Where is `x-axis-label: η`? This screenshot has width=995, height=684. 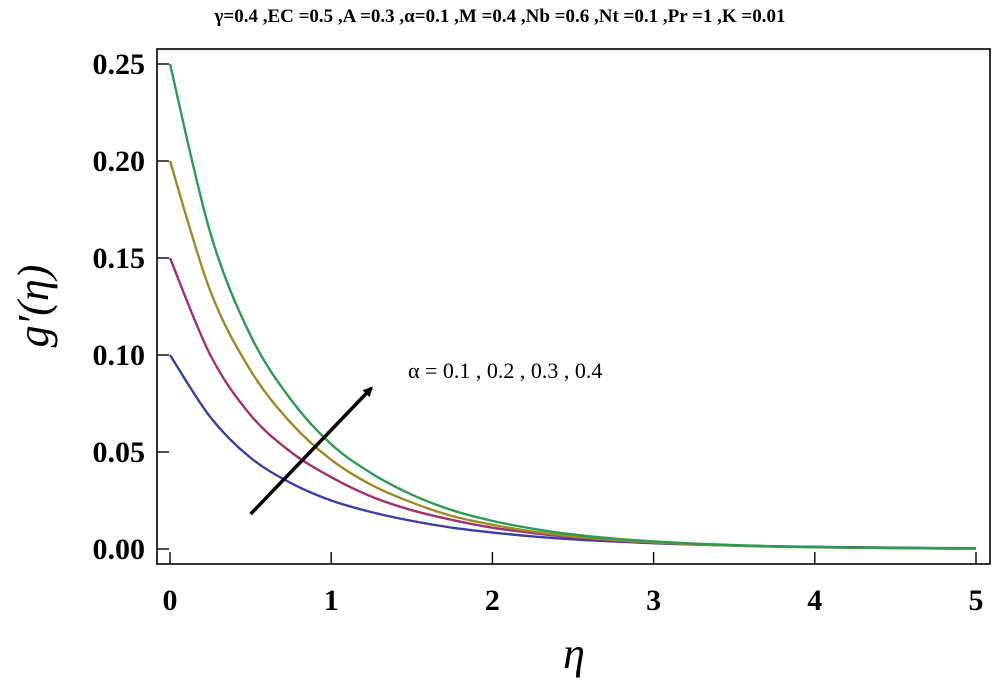 x-axis-label: η is located at coordinates (574, 653).